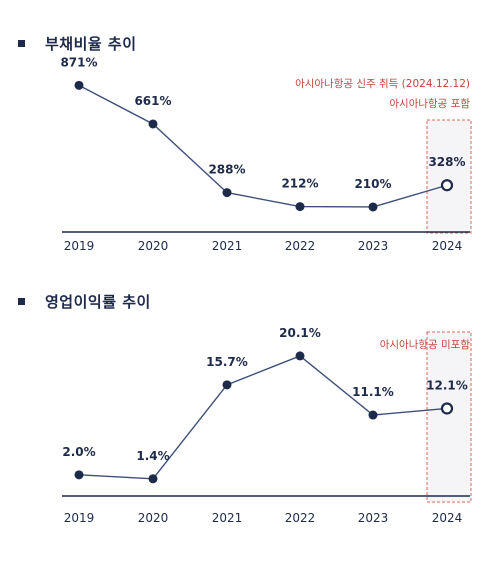  What do you see at coordinates (449, 417) in the screenshot?
I see `operating-margin-highlight-box` at bounding box center [449, 417].